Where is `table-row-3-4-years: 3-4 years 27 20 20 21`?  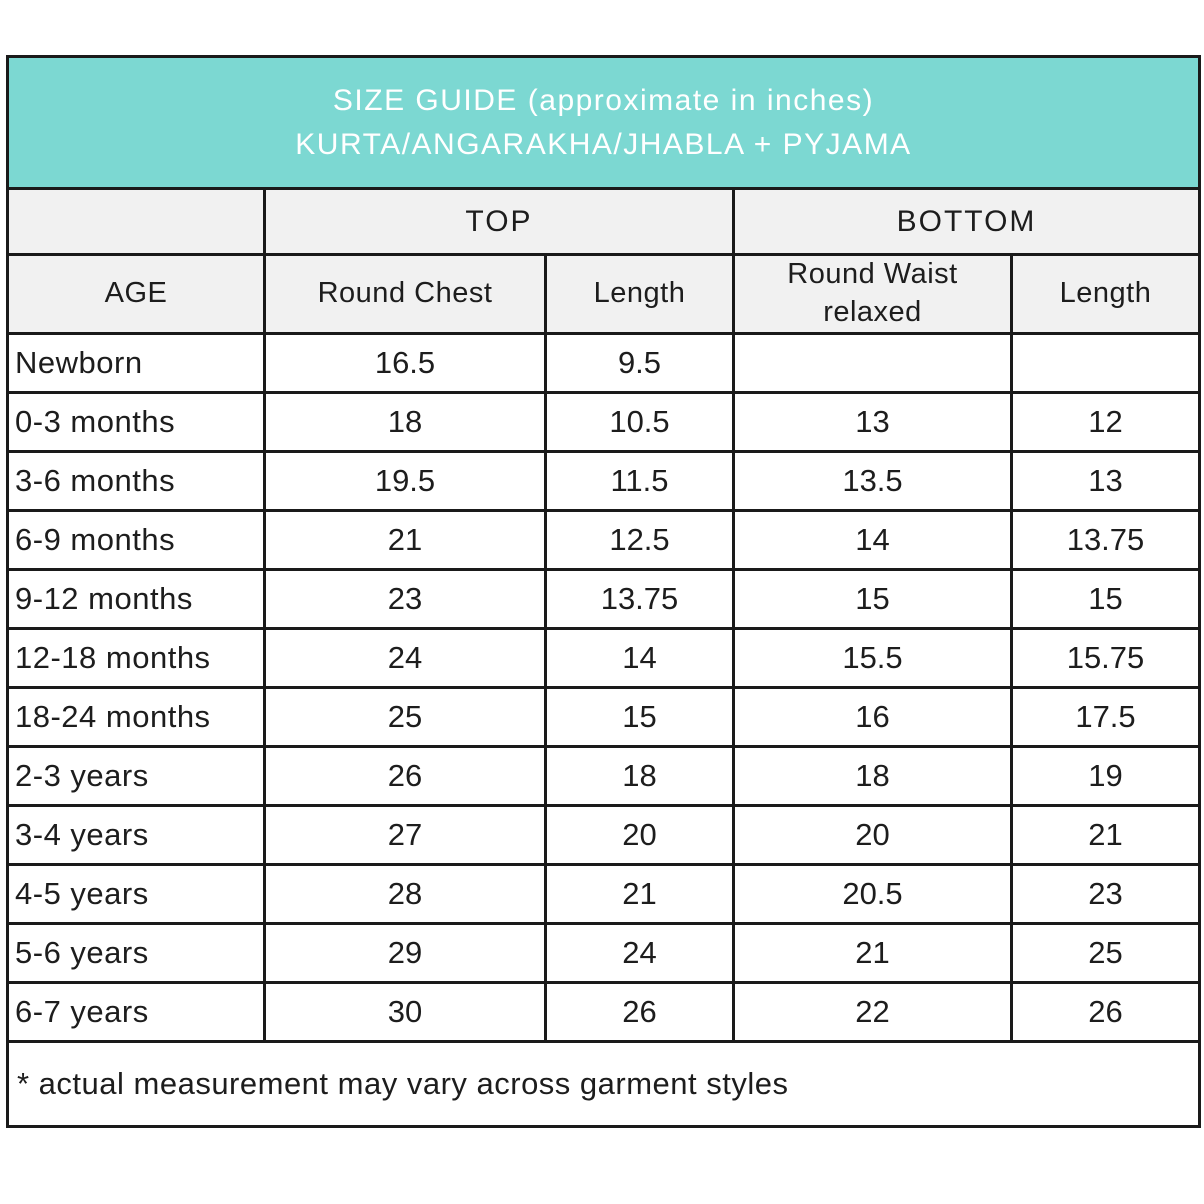
table-row-3-4-years: 3-4 years 27 20 20 21 is located at coordinates (603, 835).